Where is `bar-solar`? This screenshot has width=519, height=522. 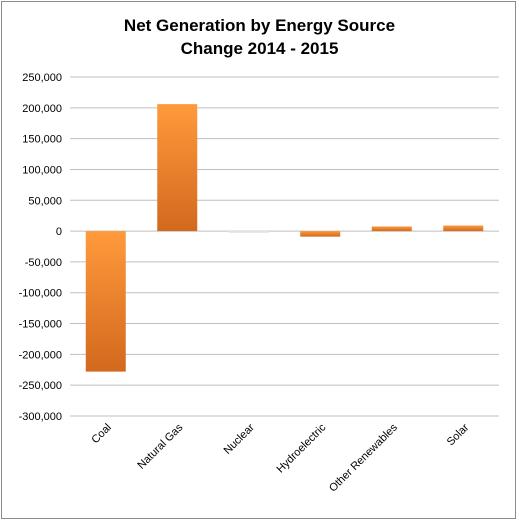 bar-solar is located at coordinates (463, 228).